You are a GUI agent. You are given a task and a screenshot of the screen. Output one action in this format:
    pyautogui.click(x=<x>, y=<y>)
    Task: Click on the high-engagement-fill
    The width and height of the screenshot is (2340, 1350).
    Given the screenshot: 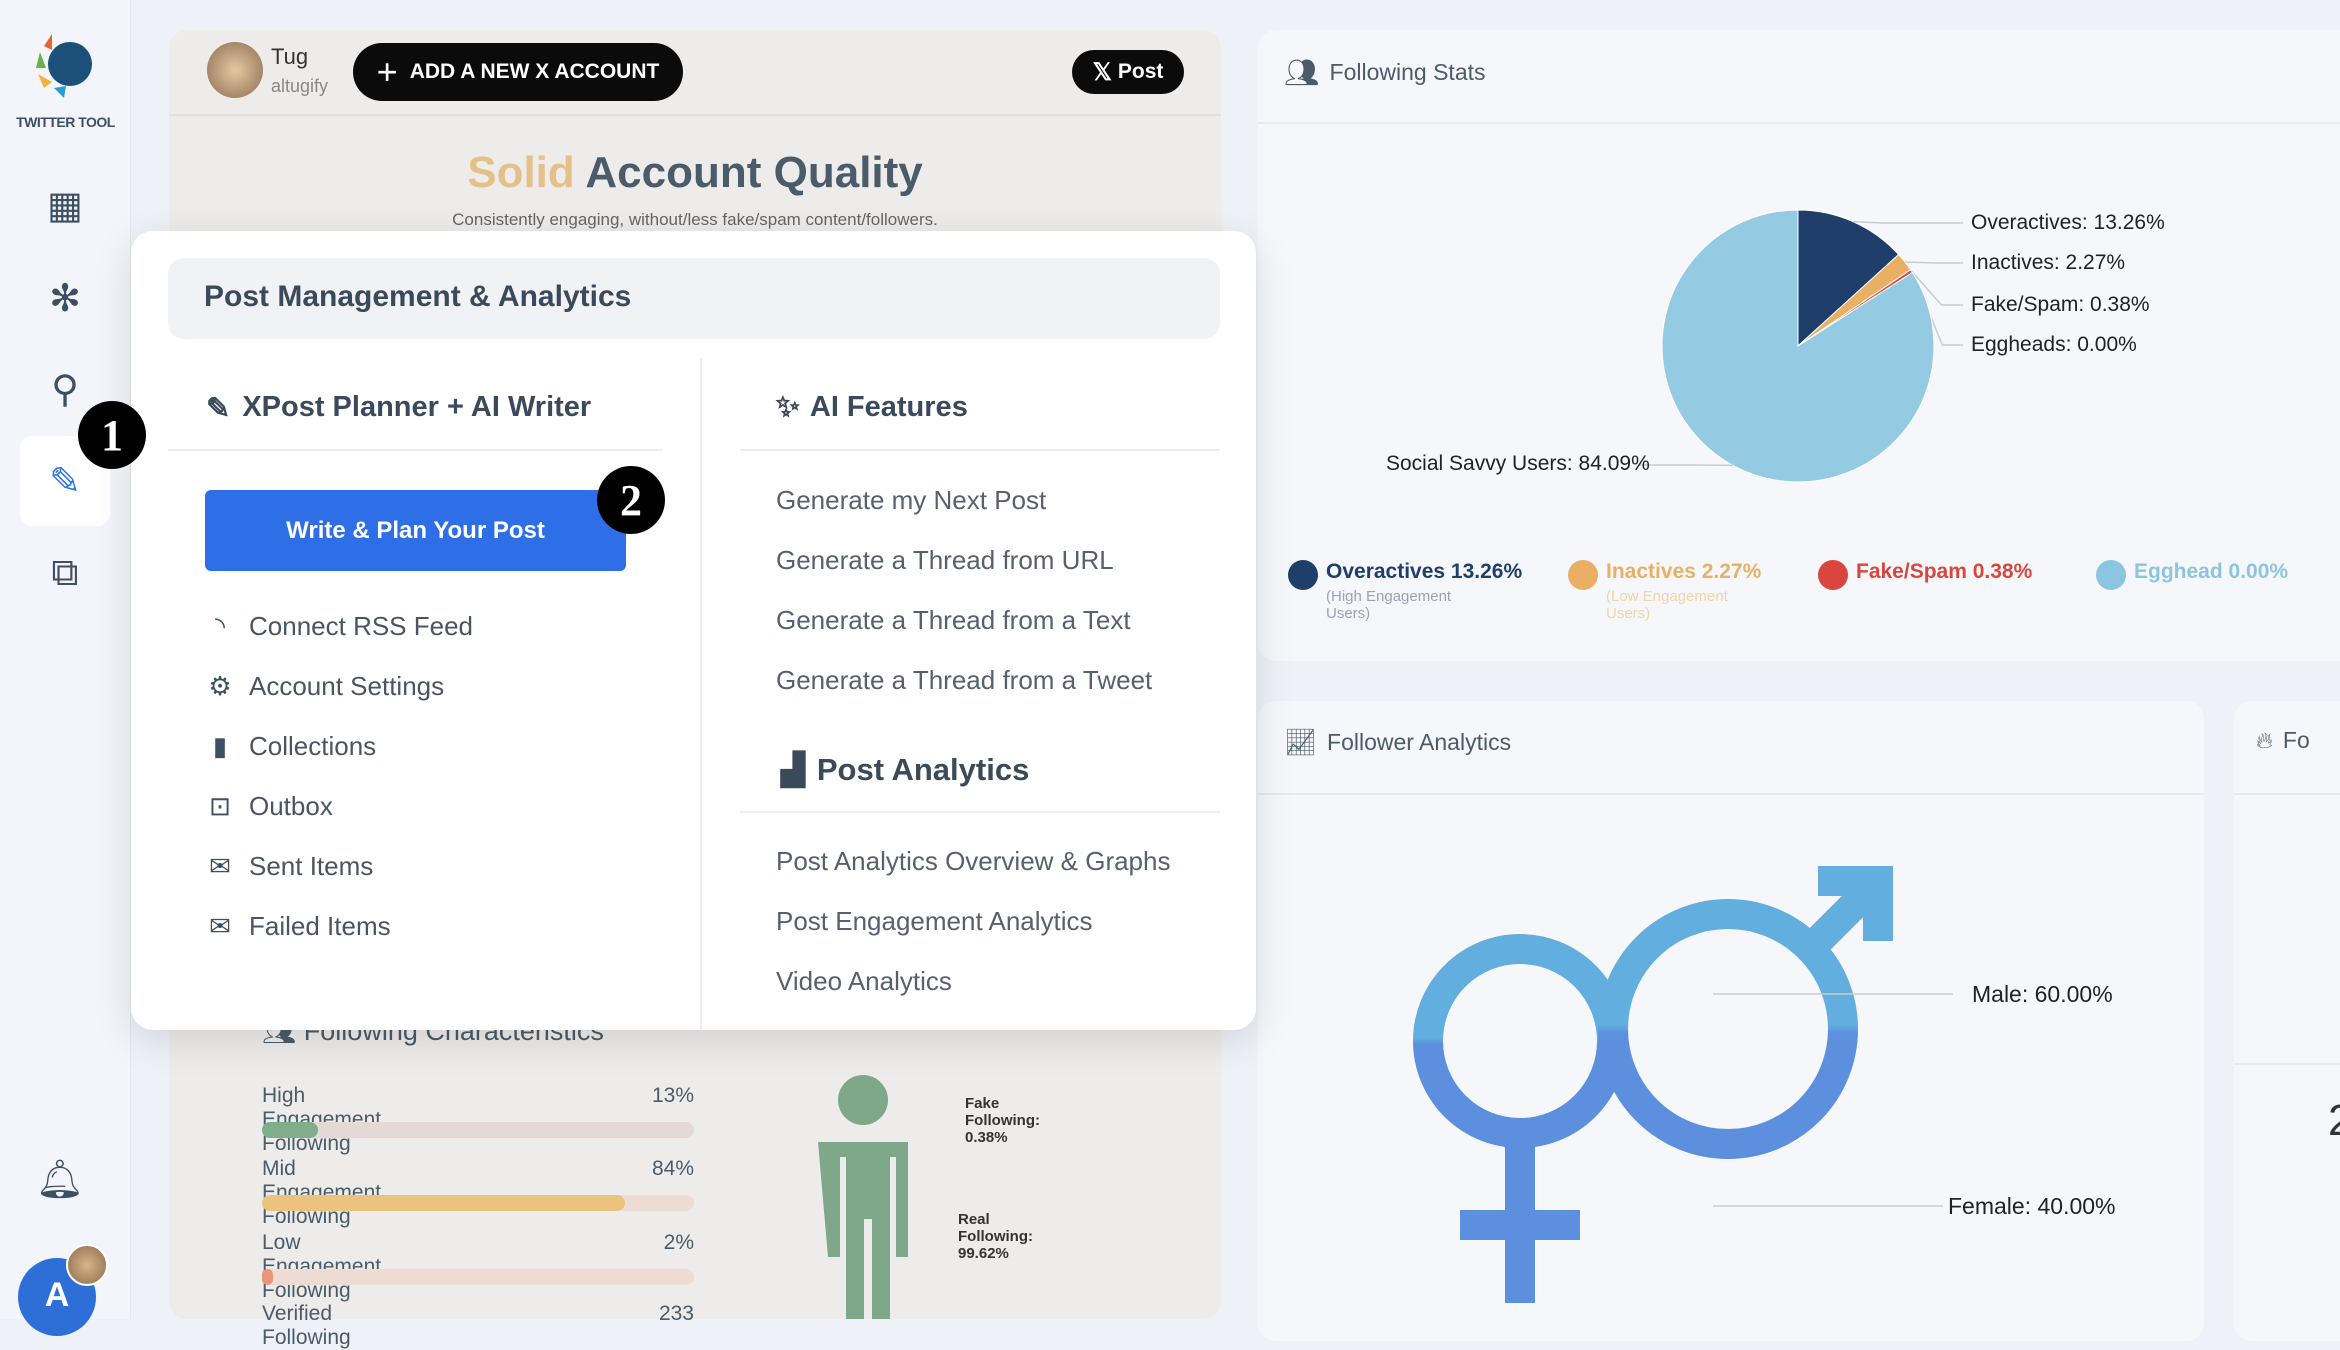 What is the action you would take?
    pyautogui.click(x=290, y=1130)
    